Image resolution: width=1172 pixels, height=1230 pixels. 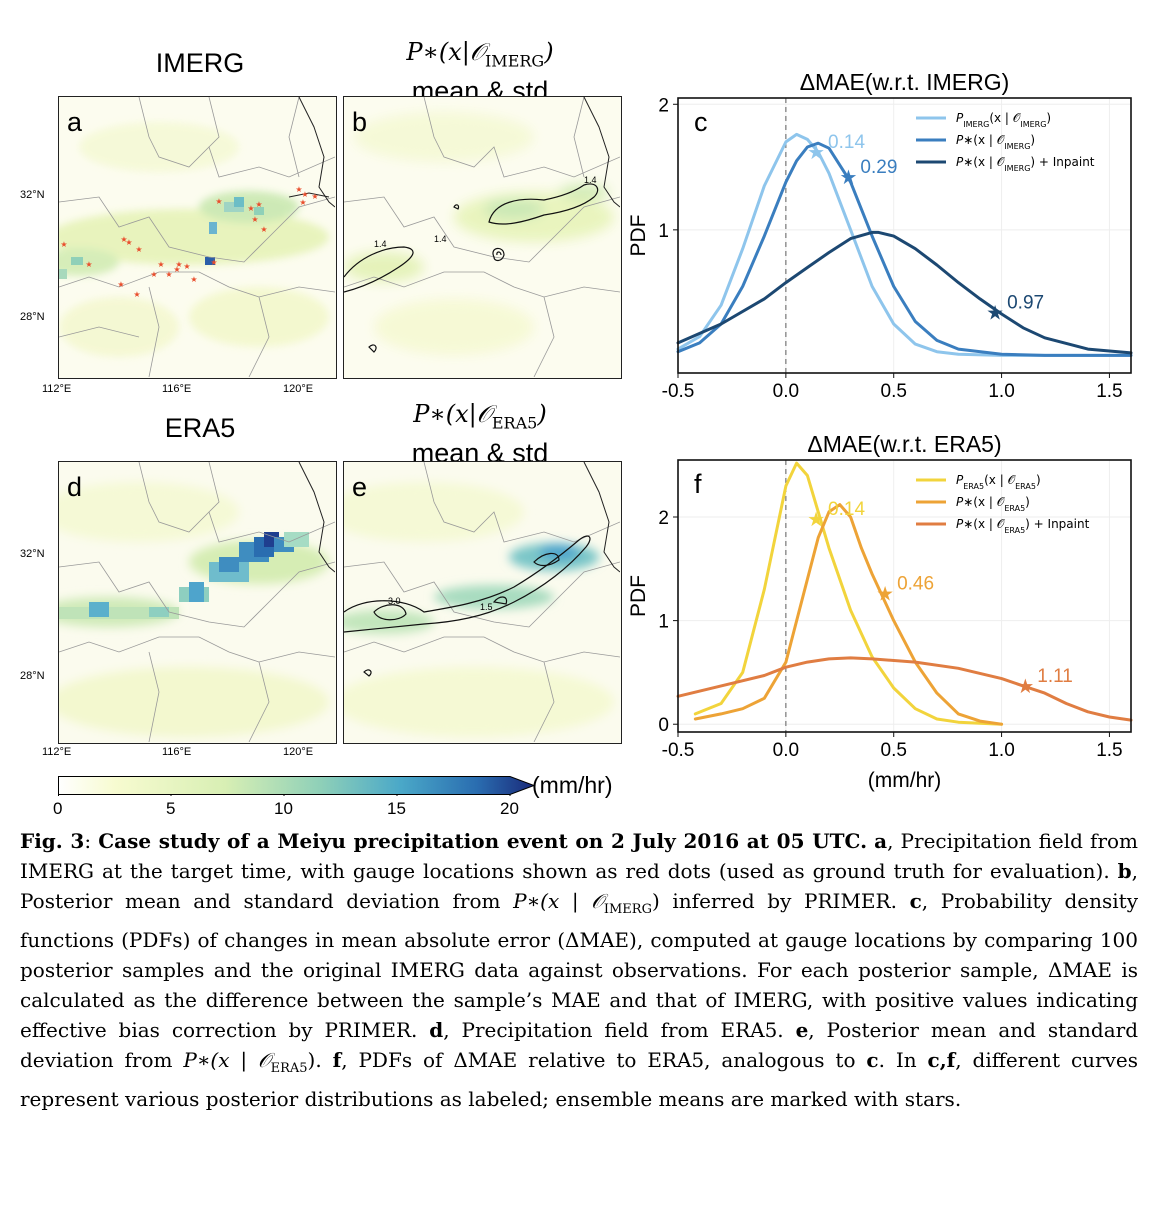 What do you see at coordinates (514, 61) in the screenshot?
I see `panel-b-title-sub: IMERG` at bounding box center [514, 61].